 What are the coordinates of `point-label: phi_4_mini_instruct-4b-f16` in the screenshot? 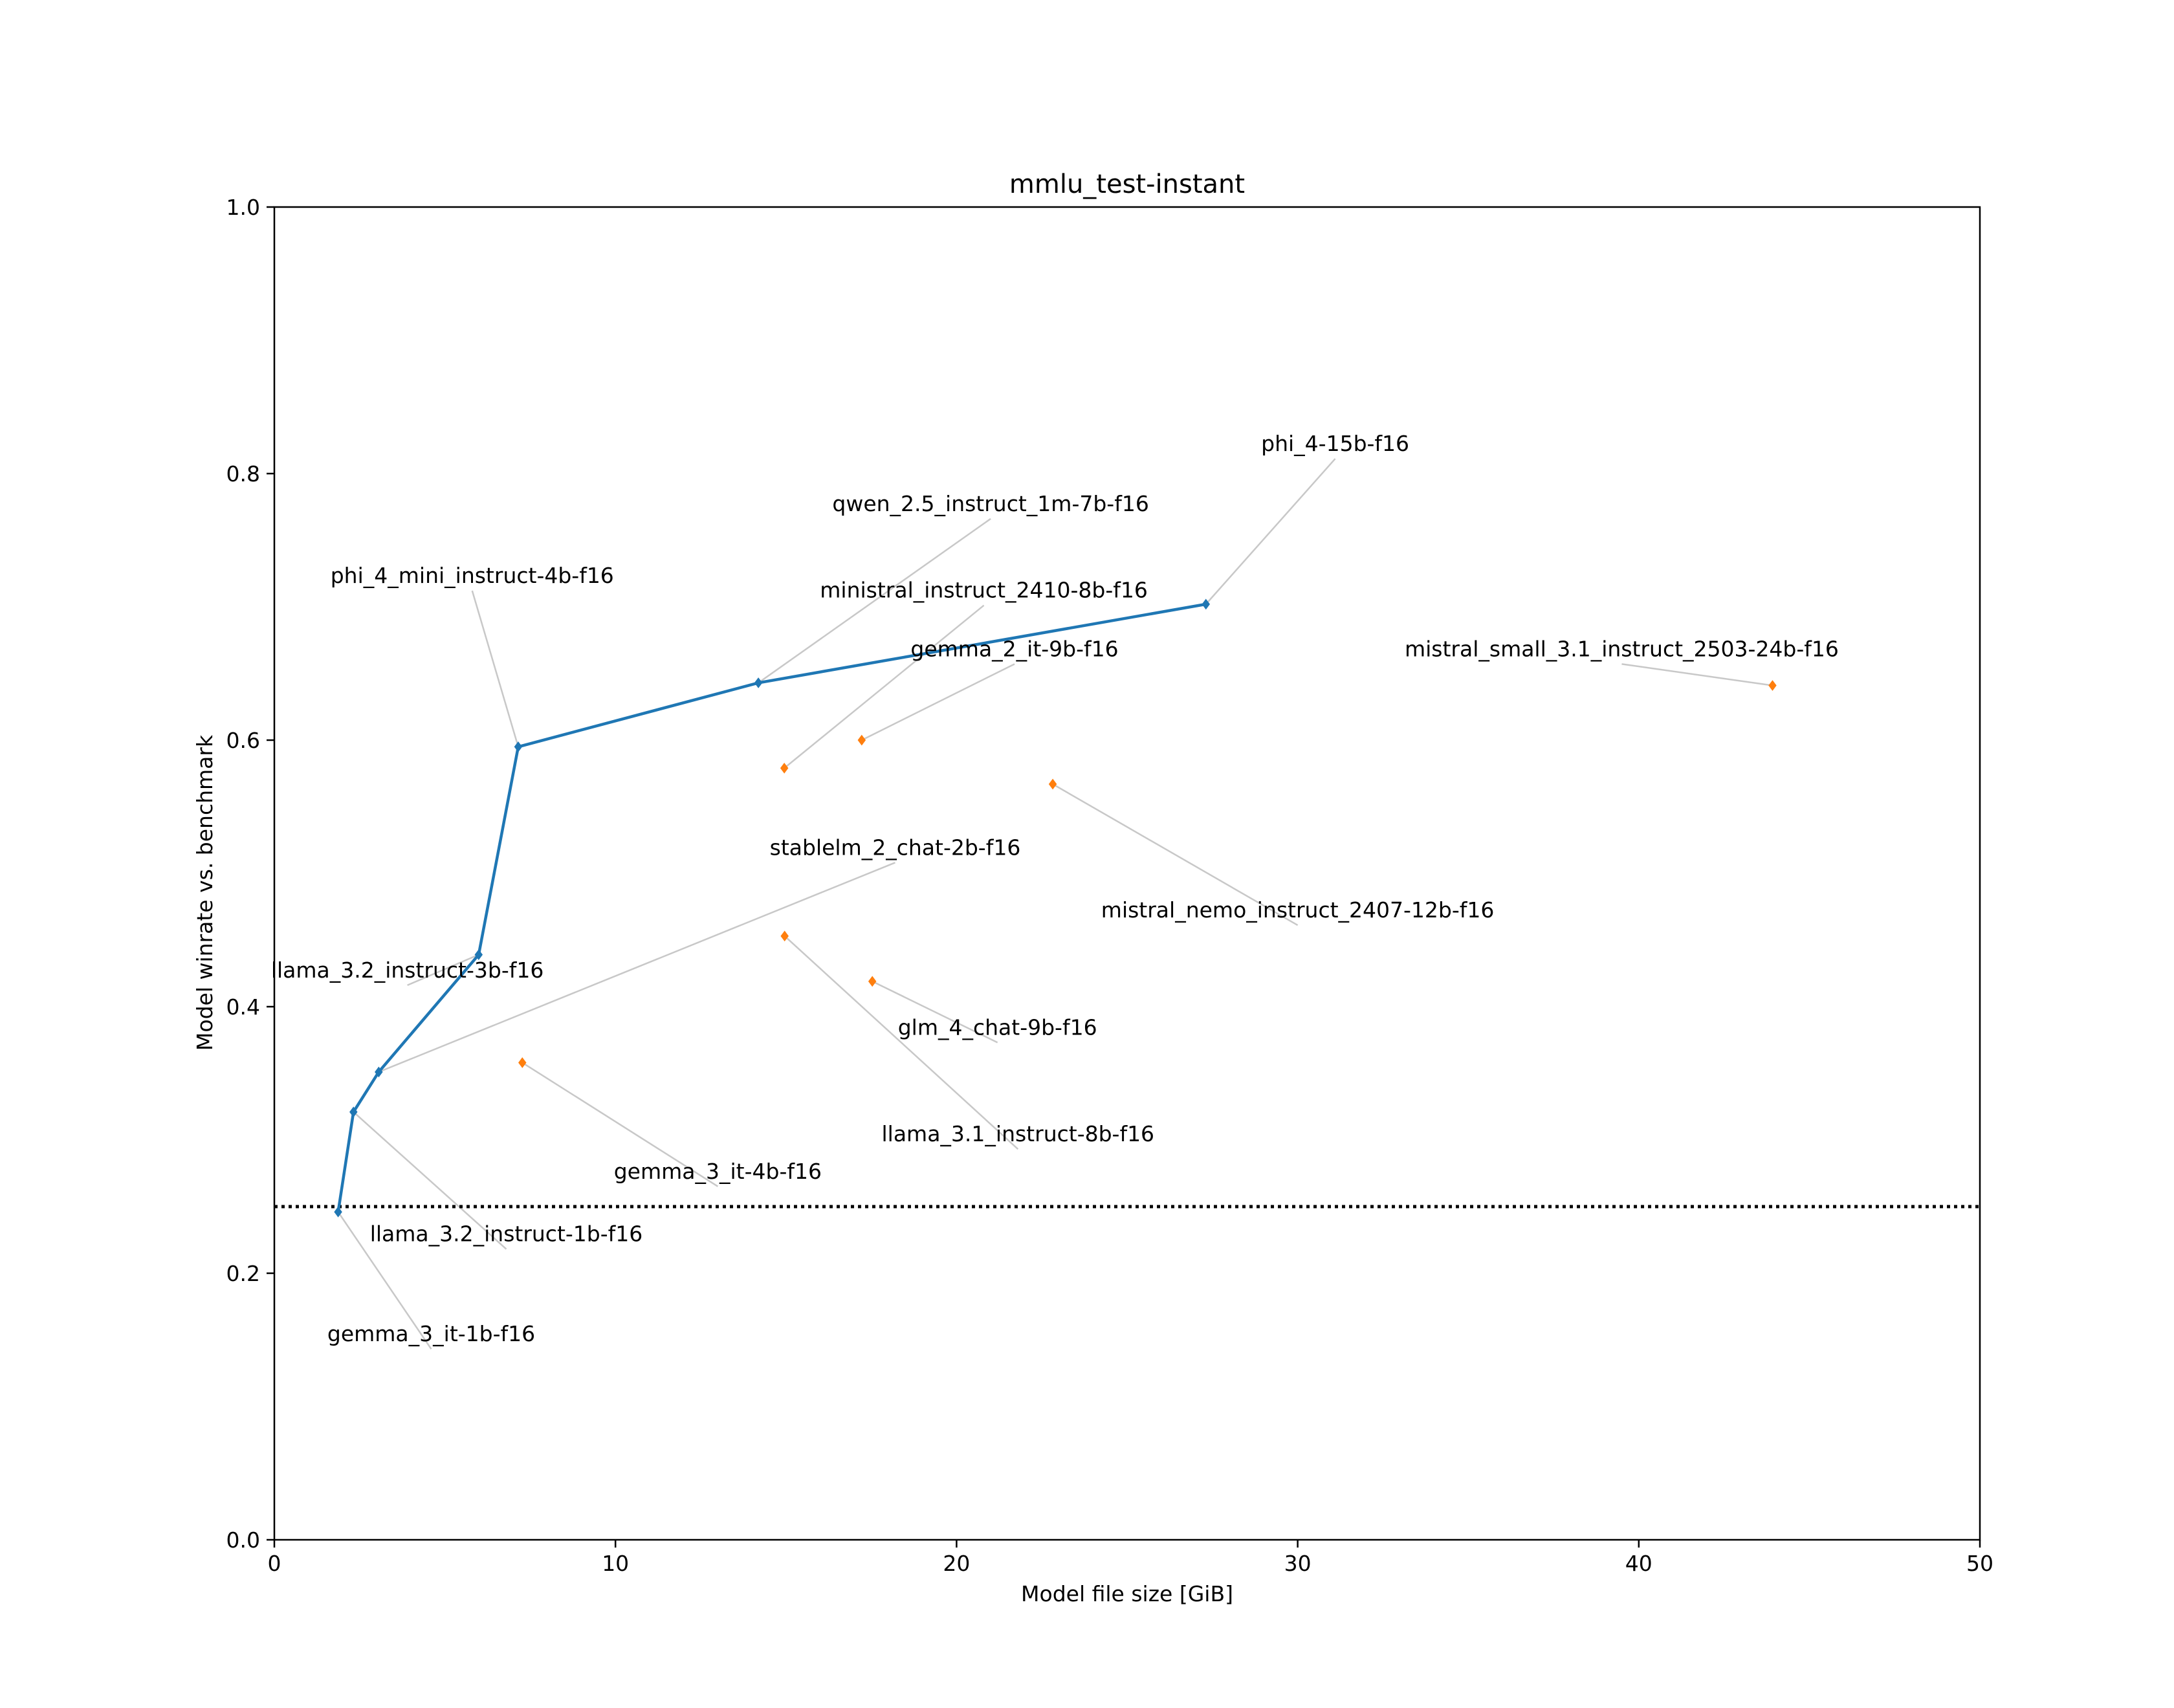 It's located at (472, 575).